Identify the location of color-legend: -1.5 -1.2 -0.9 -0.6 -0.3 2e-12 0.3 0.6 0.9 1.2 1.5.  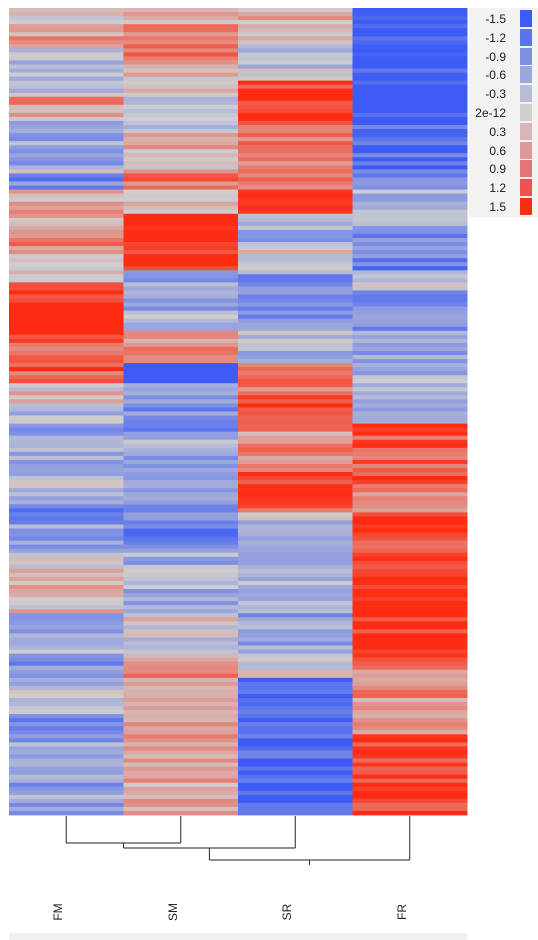
(503, 112).